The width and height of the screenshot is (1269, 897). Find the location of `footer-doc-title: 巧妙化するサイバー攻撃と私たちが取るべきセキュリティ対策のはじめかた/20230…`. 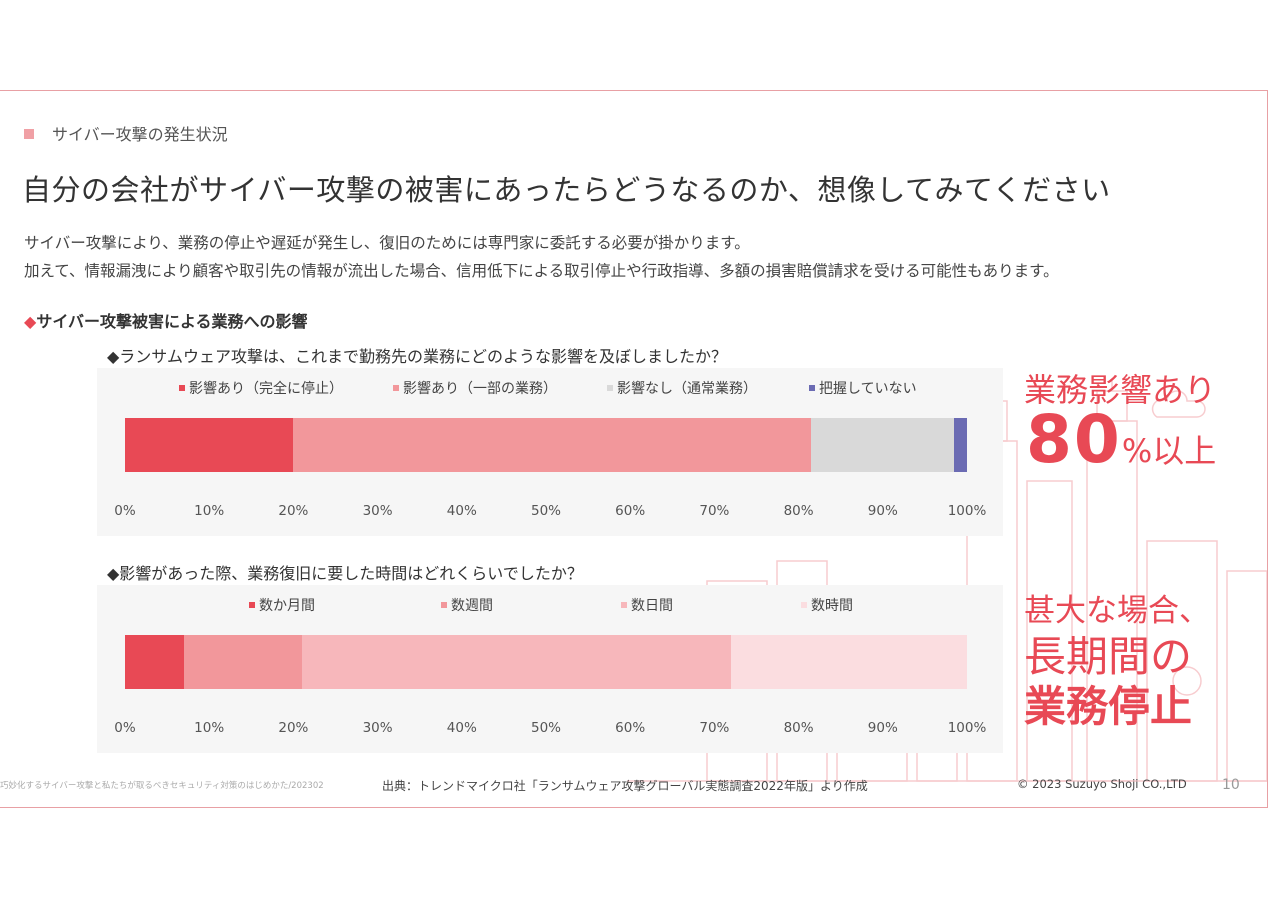

footer-doc-title: 巧妙化するサイバー攻撃と私たちが取るべきセキュリティ対策のはじめかた/20230… is located at coordinates (162, 785).